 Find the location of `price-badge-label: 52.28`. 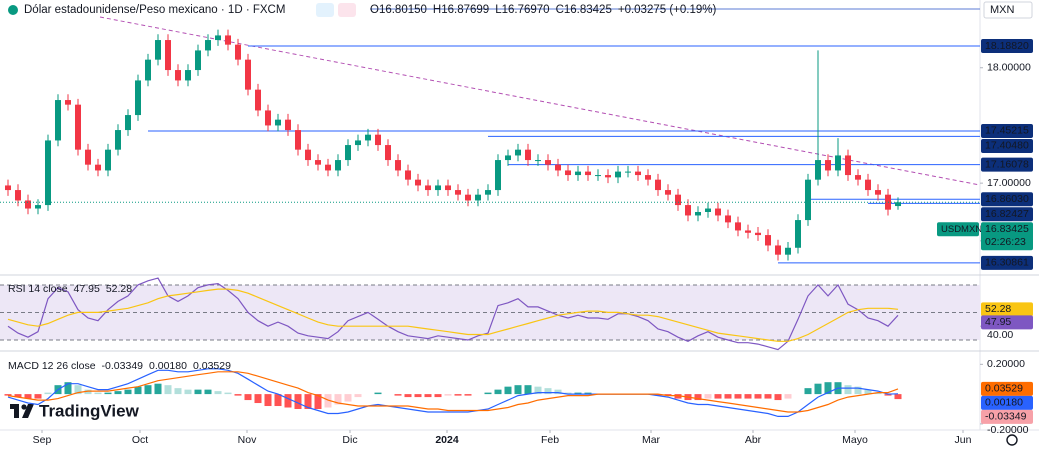

price-badge-label: 52.28 is located at coordinates (998, 309).